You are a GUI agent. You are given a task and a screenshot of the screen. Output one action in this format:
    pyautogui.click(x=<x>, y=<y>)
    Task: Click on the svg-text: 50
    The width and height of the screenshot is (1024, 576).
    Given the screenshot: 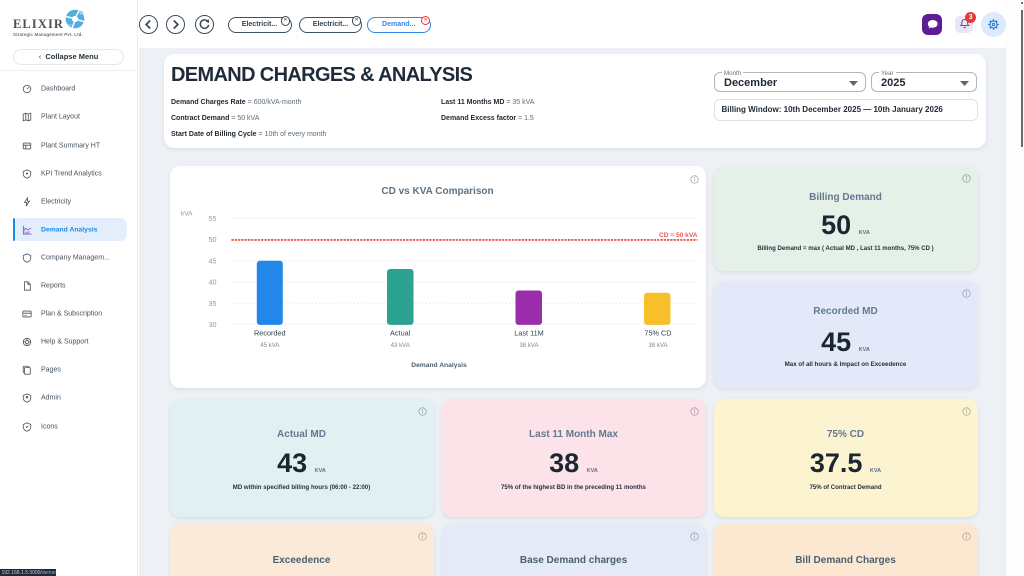 What is the action you would take?
    pyautogui.click(x=212, y=239)
    